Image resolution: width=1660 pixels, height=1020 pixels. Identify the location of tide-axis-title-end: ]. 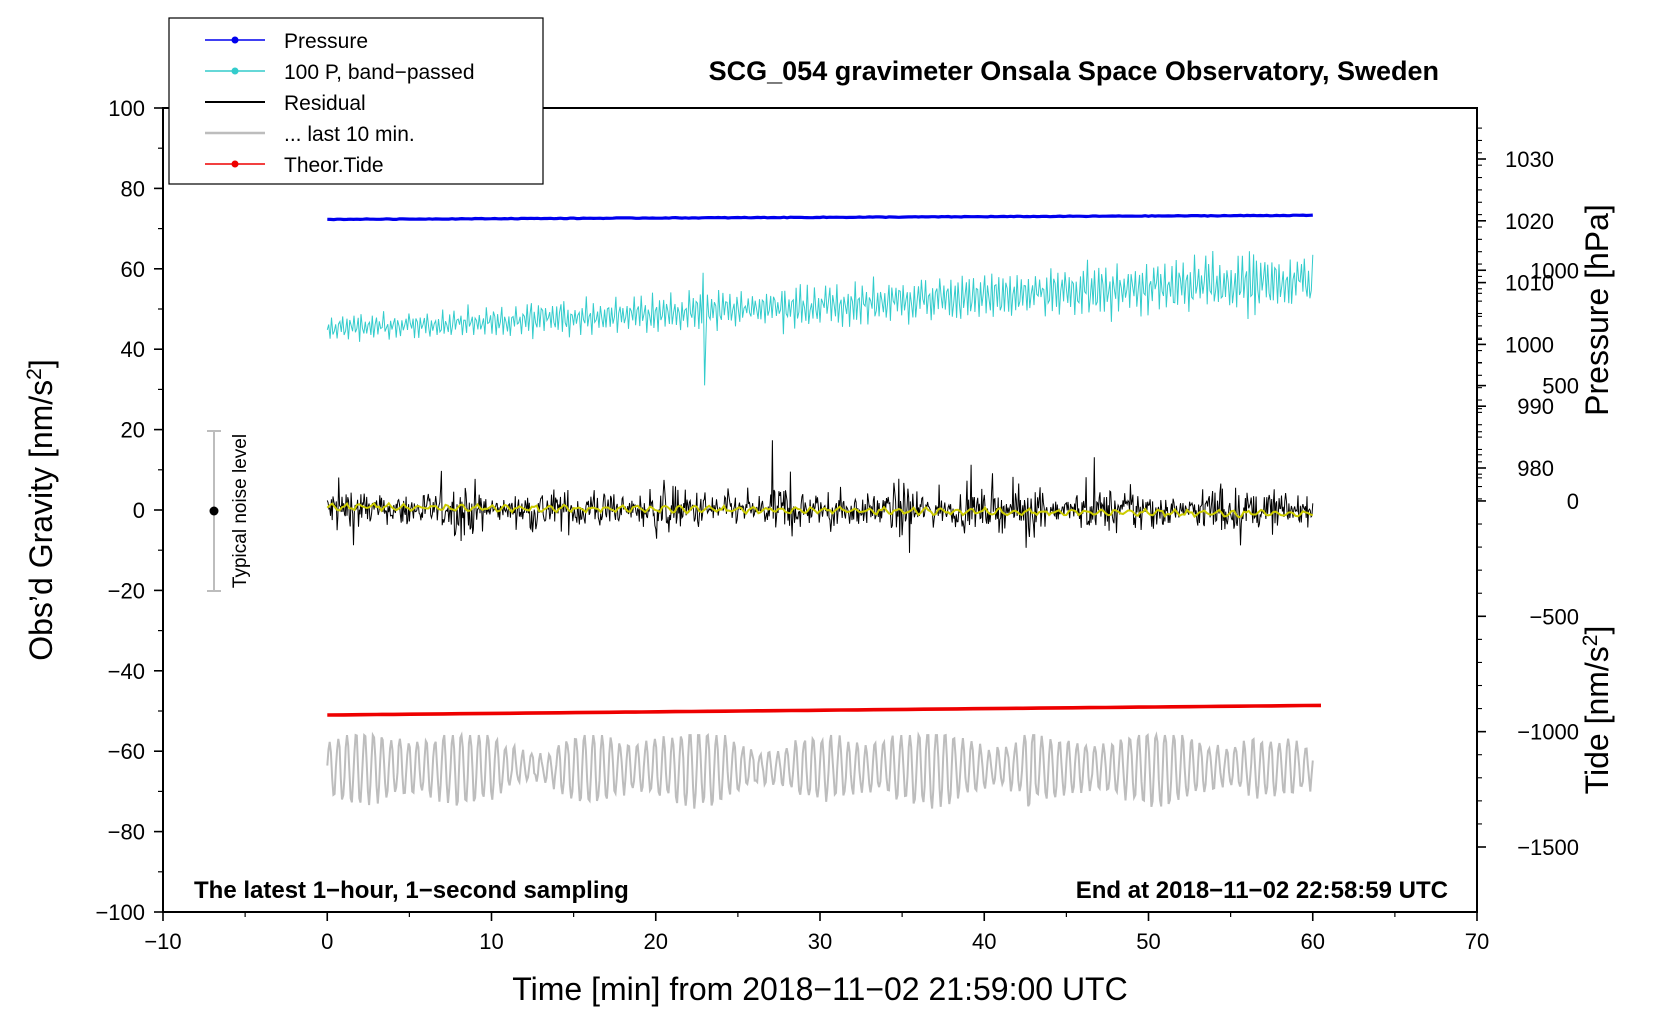
(1597, 630).